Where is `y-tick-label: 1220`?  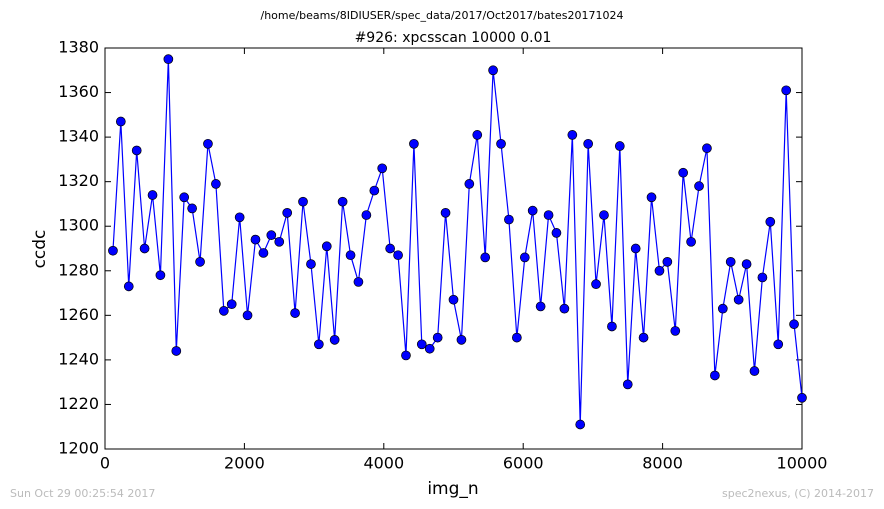 y-tick-label: 1220 is located at coordinates (78, 403).